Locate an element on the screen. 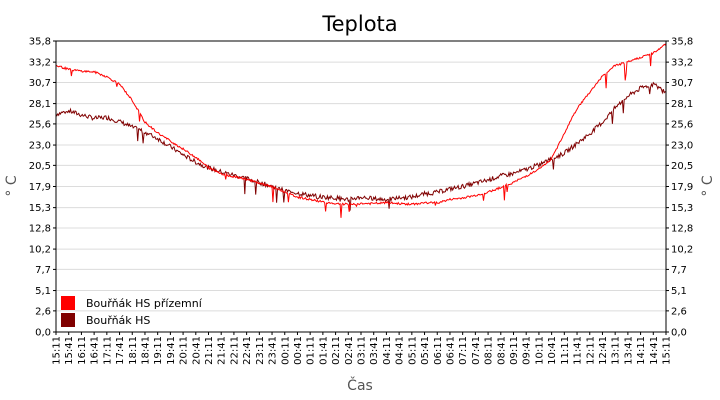 The width and height of the screenshot is (720, 400). x-tick-label: 10:11 is located at coordinates (539, 350).